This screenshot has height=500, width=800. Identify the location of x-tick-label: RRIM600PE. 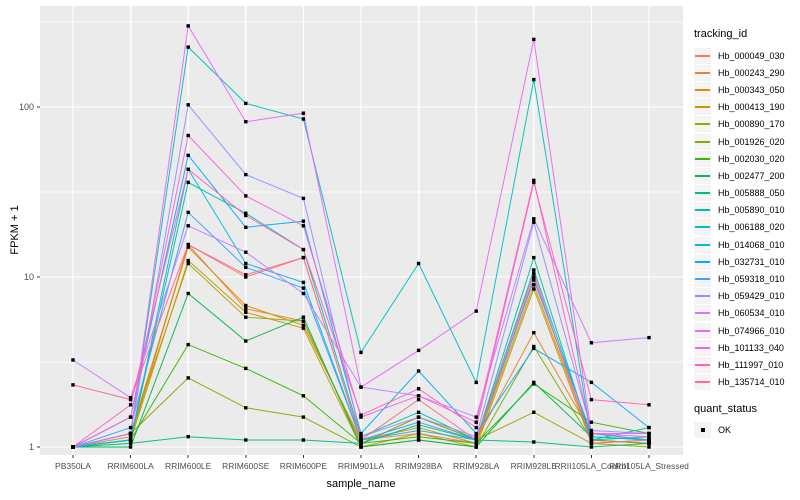
(304, 466).